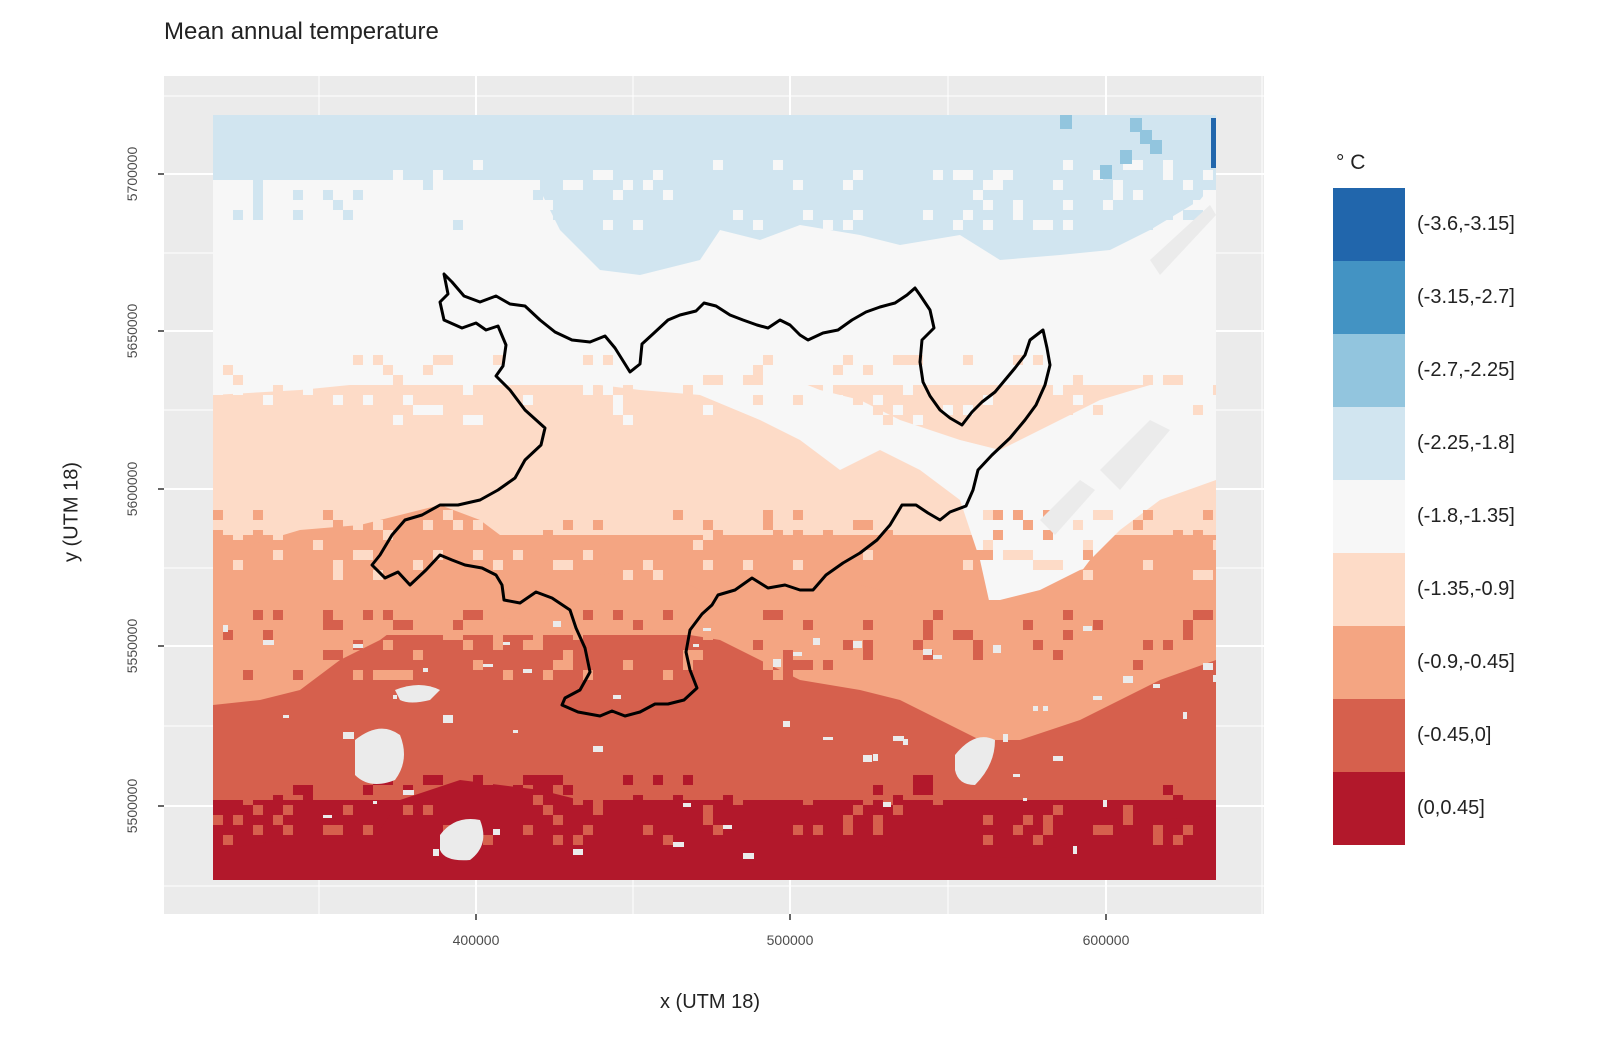 Image resolution: width=1600 pixels, height=1040 pixels. What do you see at coordinates (71, 512) in the screenshot?
I see `y-axis-label: y (UTM 18)` at bounding box center [71, 512].